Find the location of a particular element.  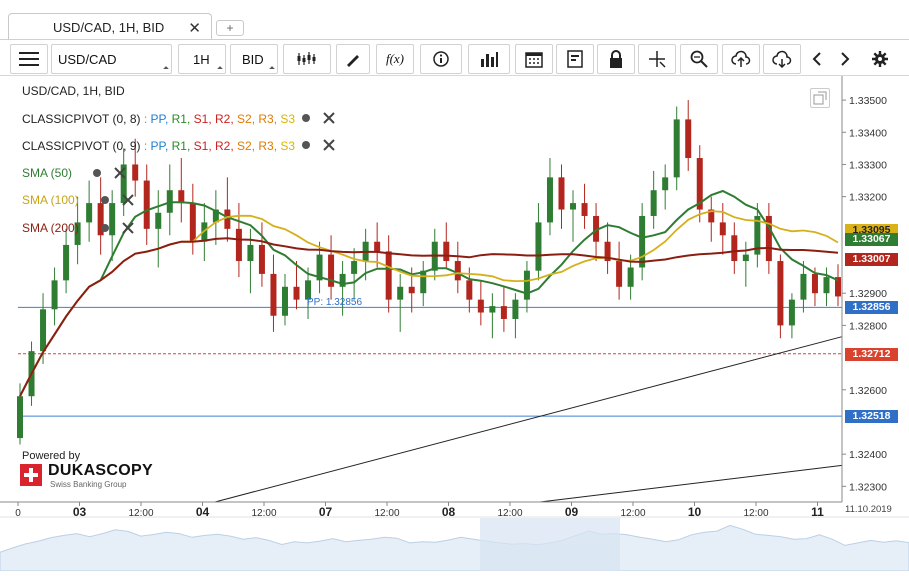

info-icon is located at coordinates (441, 59).